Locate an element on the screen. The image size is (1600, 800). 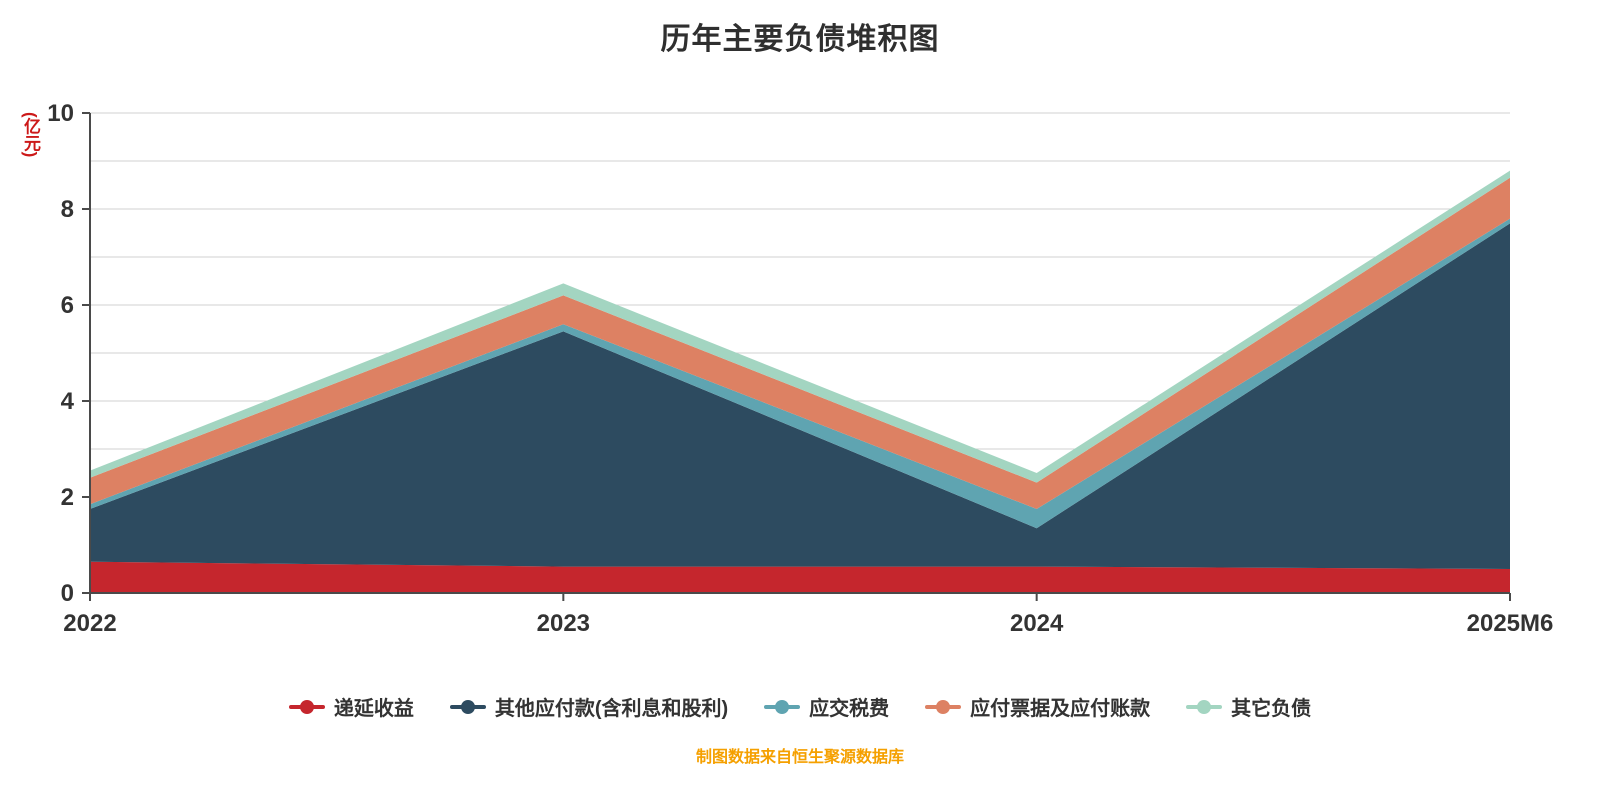
data-source-note: 制图数据来自恒生聚源数据库 is located at coordinates (799, 757).